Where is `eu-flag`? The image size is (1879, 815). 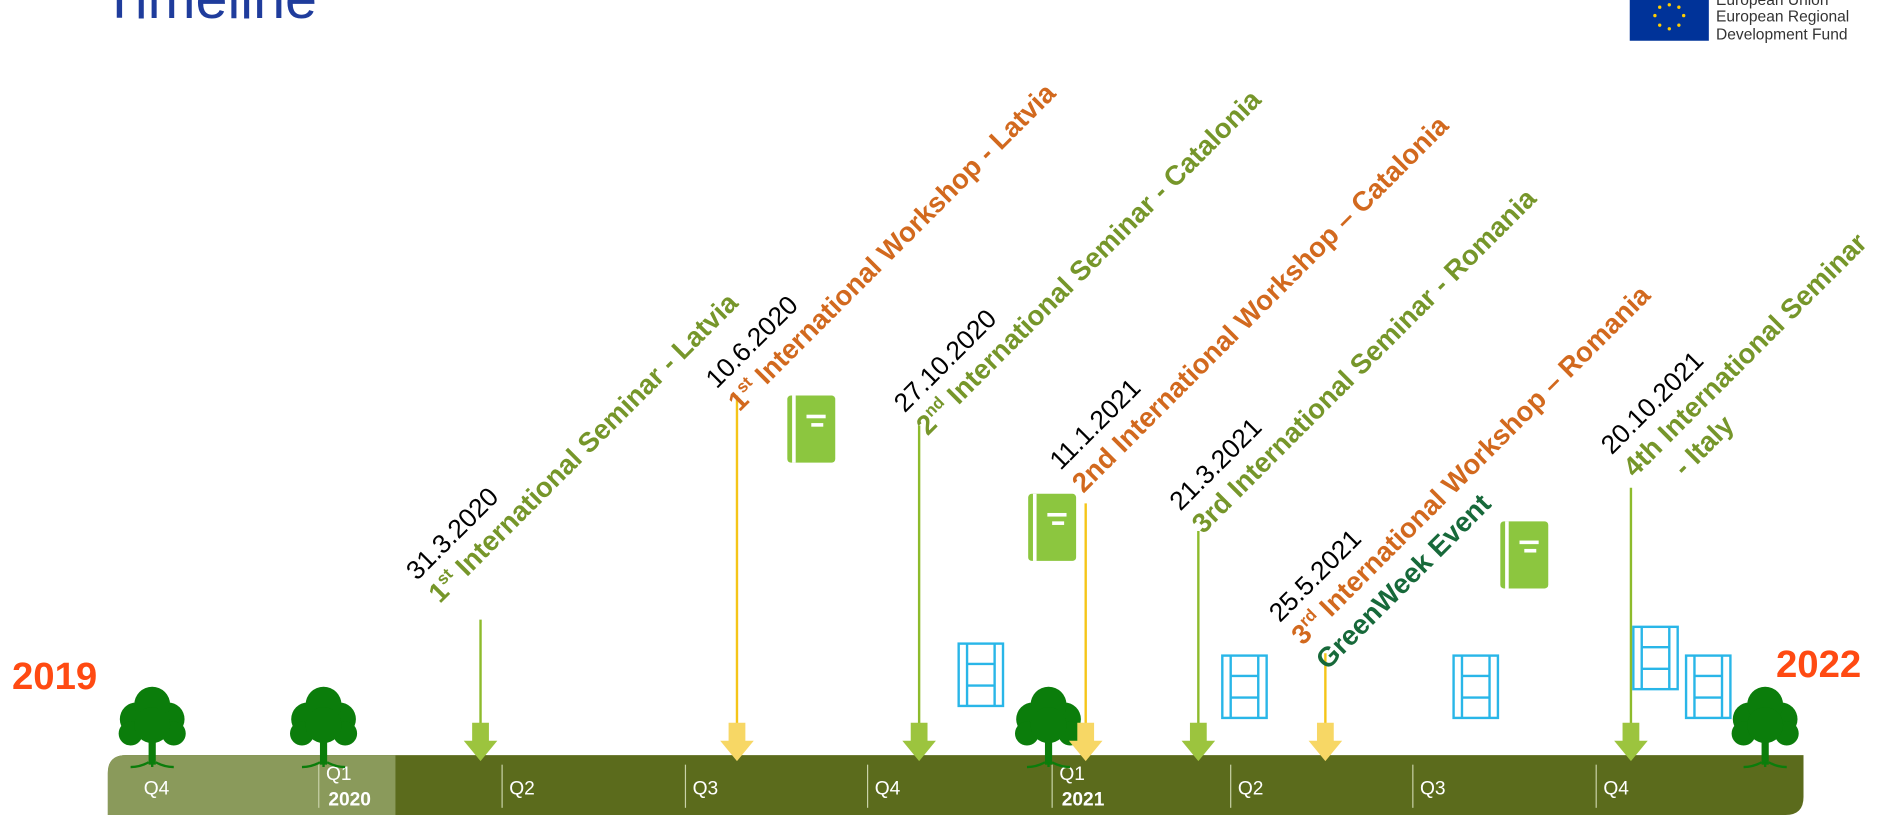
eu-flag is located at coordinates (1669, 20).